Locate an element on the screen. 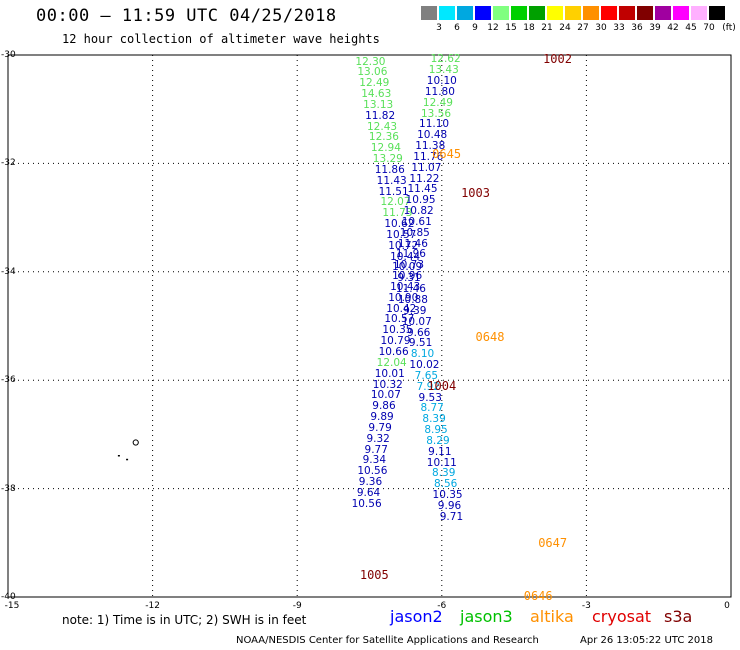  x-tick-label: -3 is located at coordinates (586, 606).